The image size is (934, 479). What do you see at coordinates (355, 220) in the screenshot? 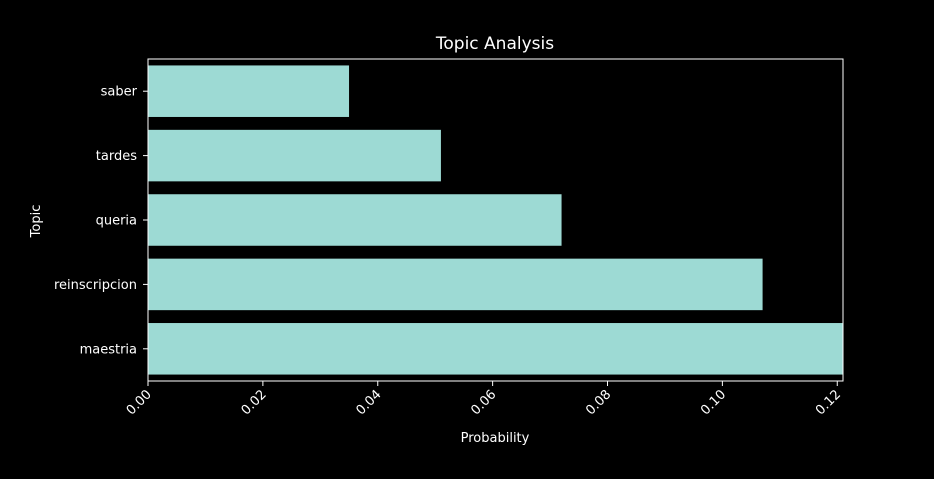
I see `bar-queria` at bounding box center [355, 220].